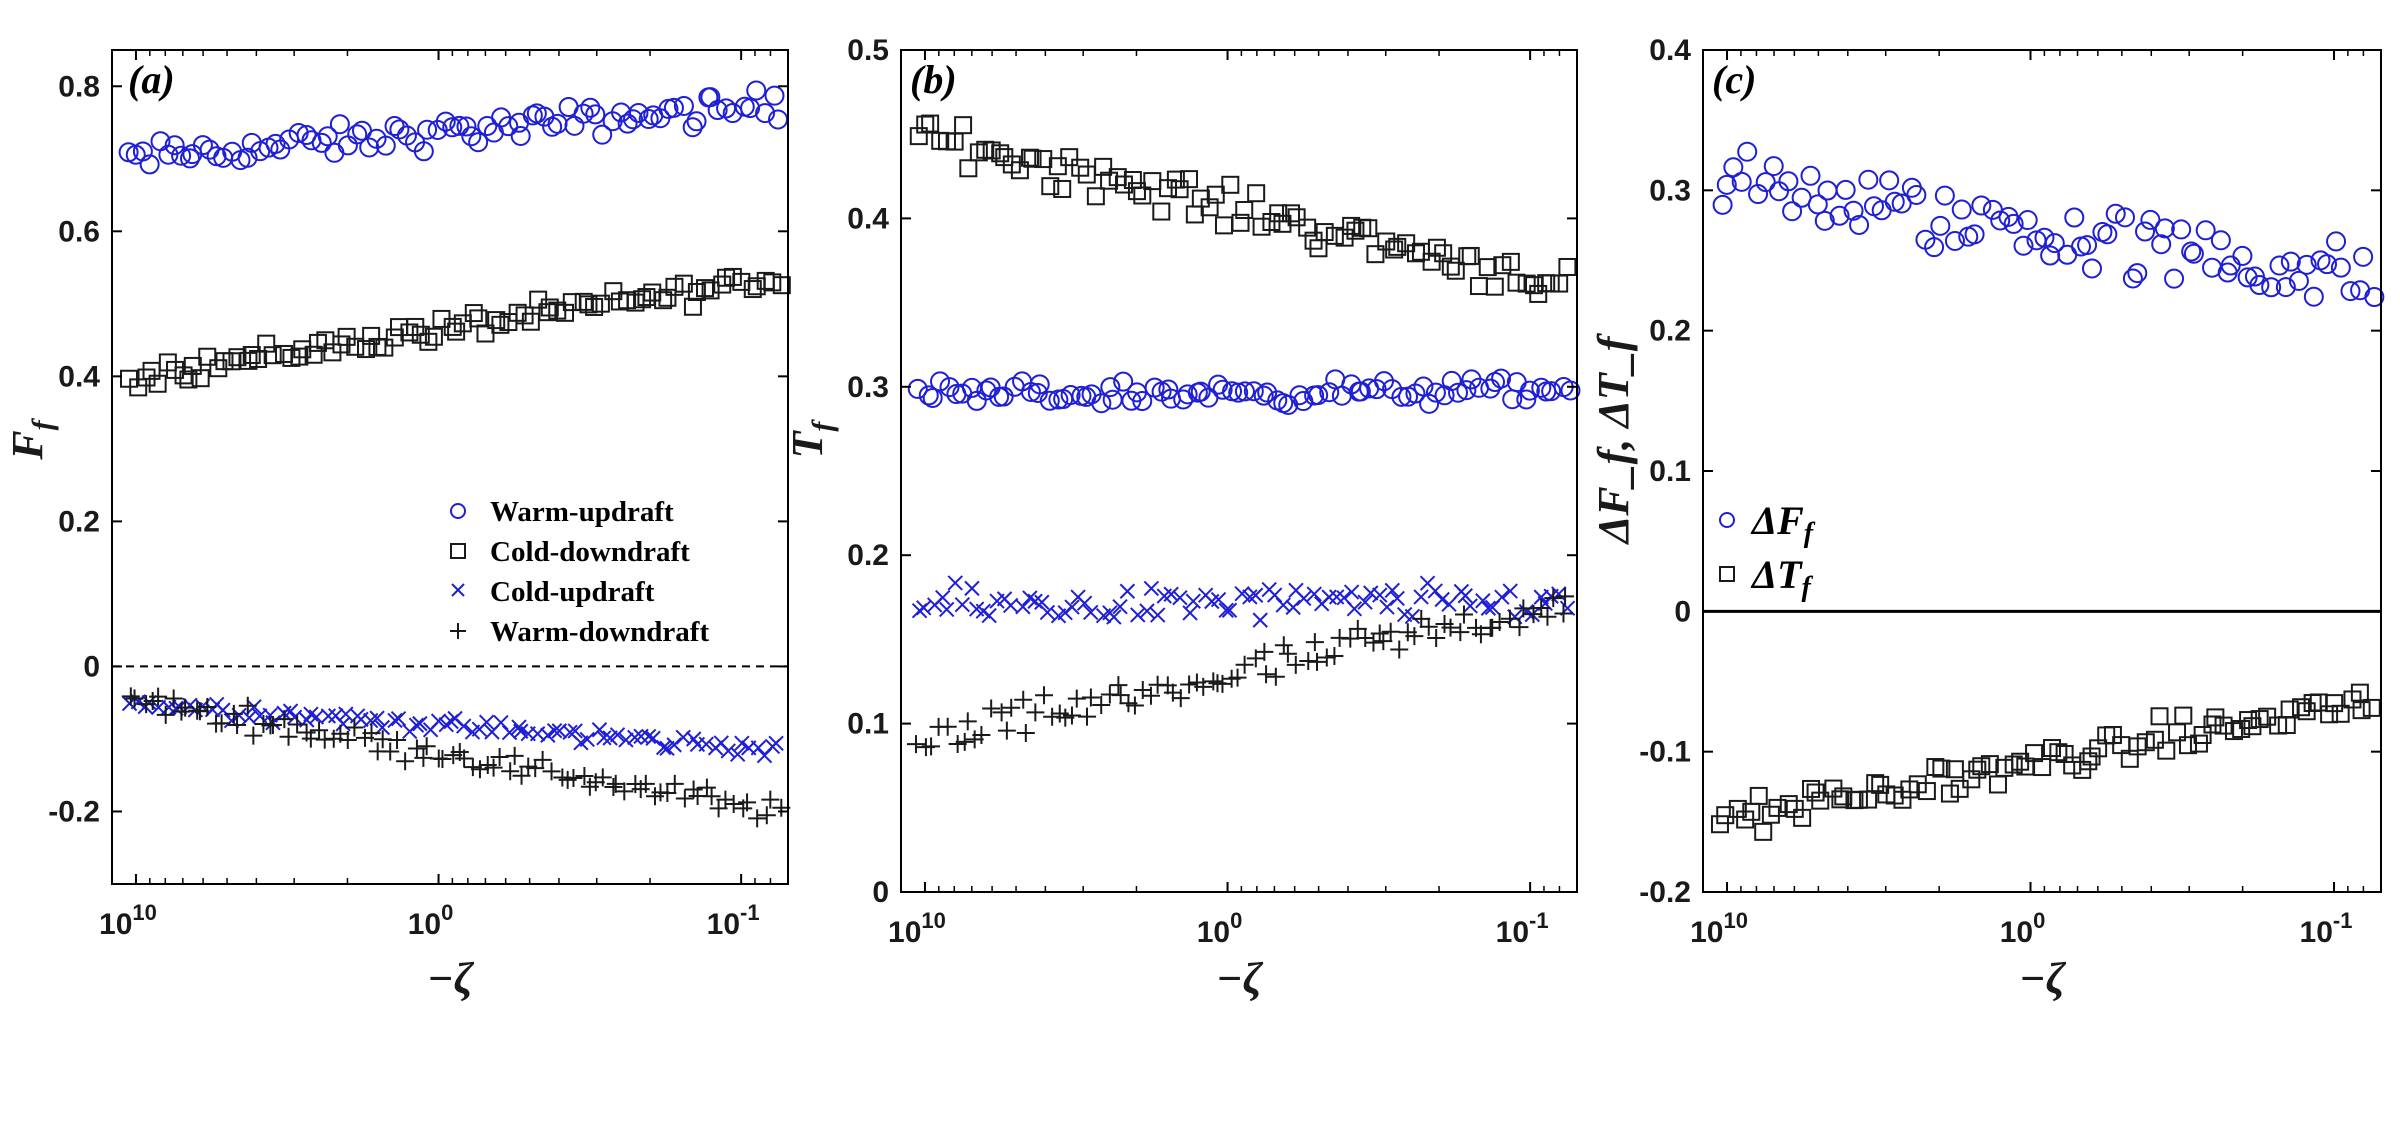 This screenshot has width=2400, height=1145. I want to click on y-tick-label: -0.1, so click(1665, 752).